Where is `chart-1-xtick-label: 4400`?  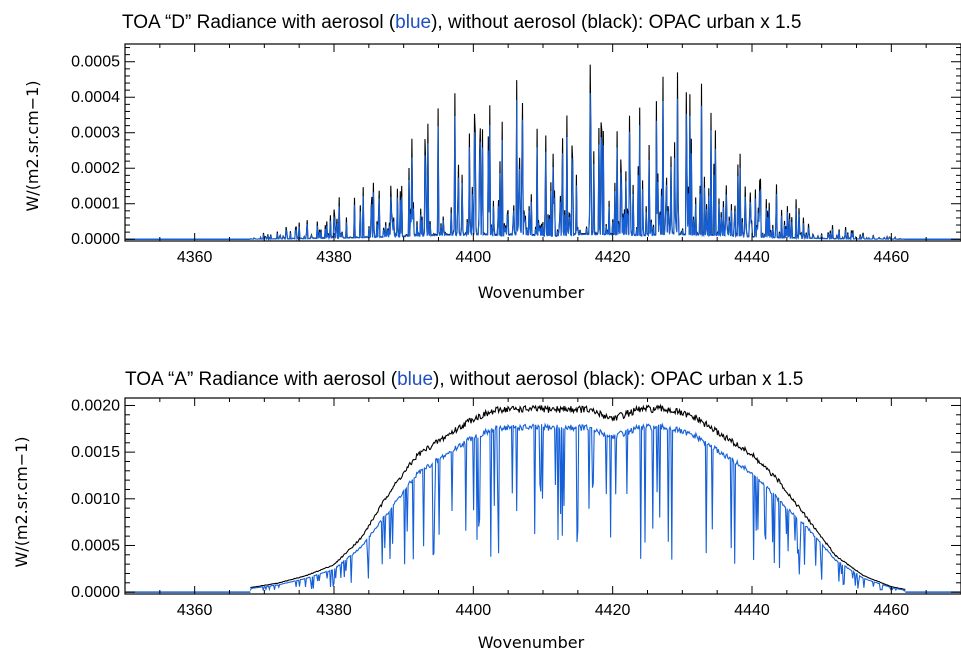
chart-1-xtick-label: 4400 is located at coordinates (474, 257).